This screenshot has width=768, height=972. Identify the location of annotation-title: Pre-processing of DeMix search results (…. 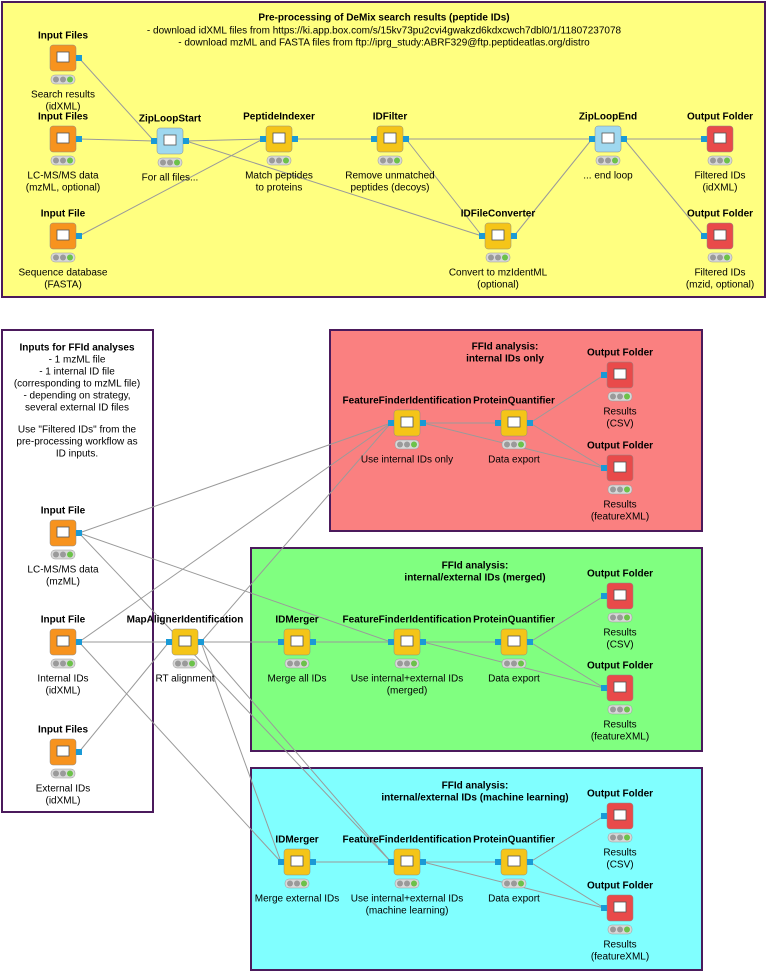
(383, 18).